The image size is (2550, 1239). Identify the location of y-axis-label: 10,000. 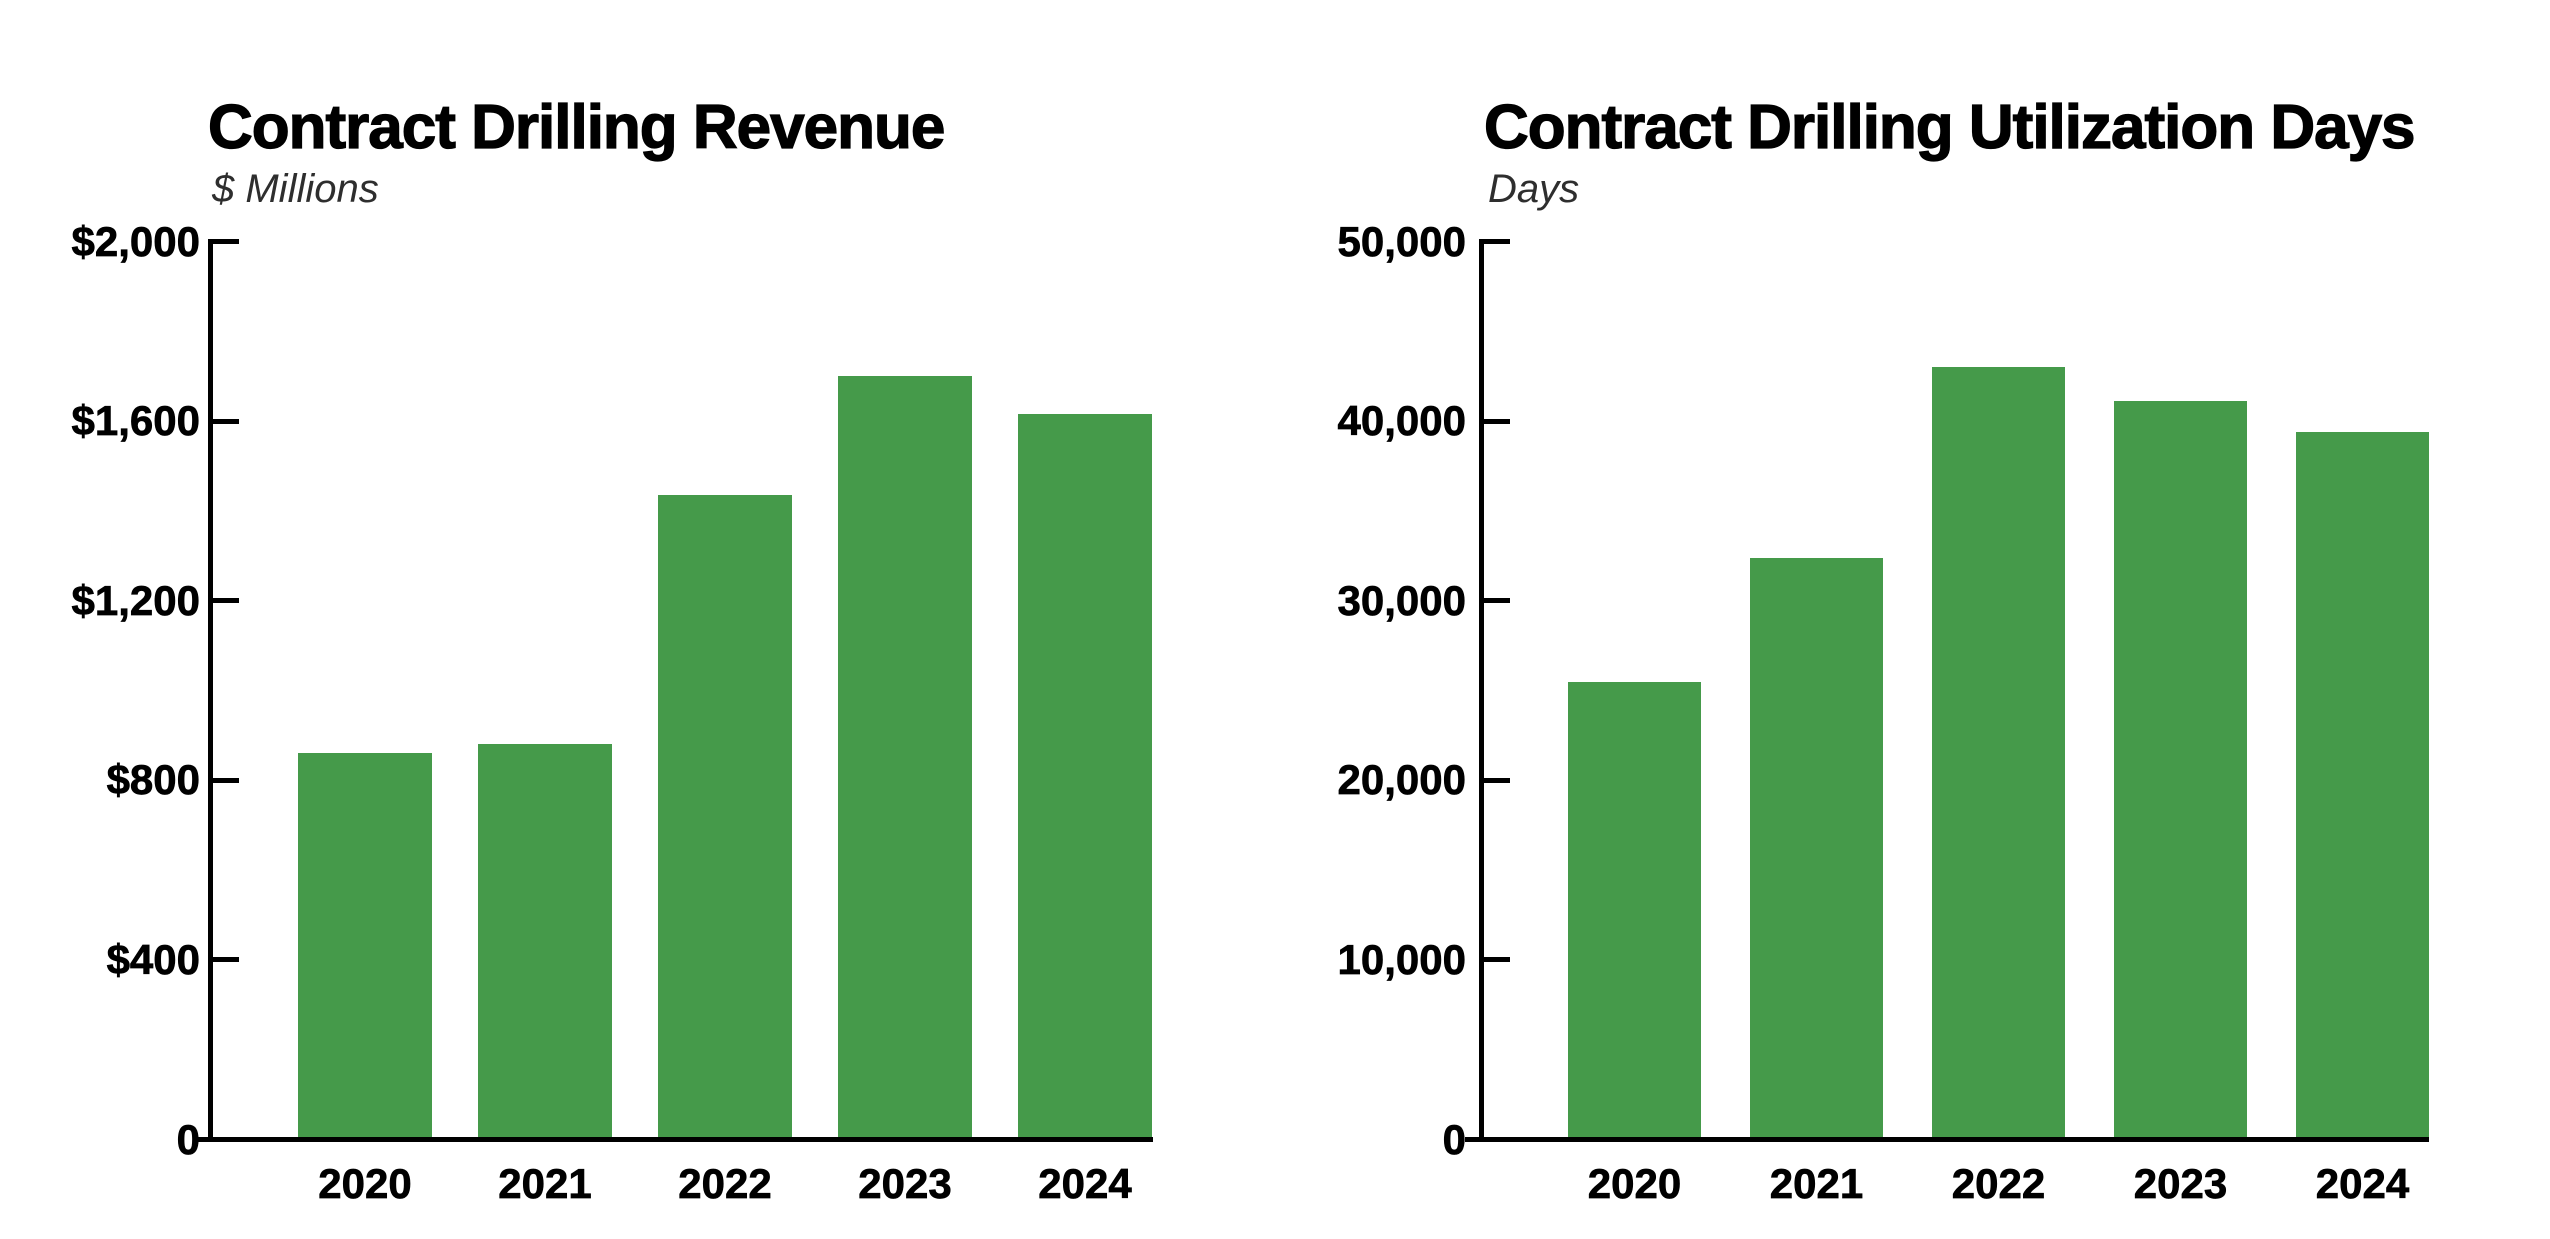
(1401, 959).